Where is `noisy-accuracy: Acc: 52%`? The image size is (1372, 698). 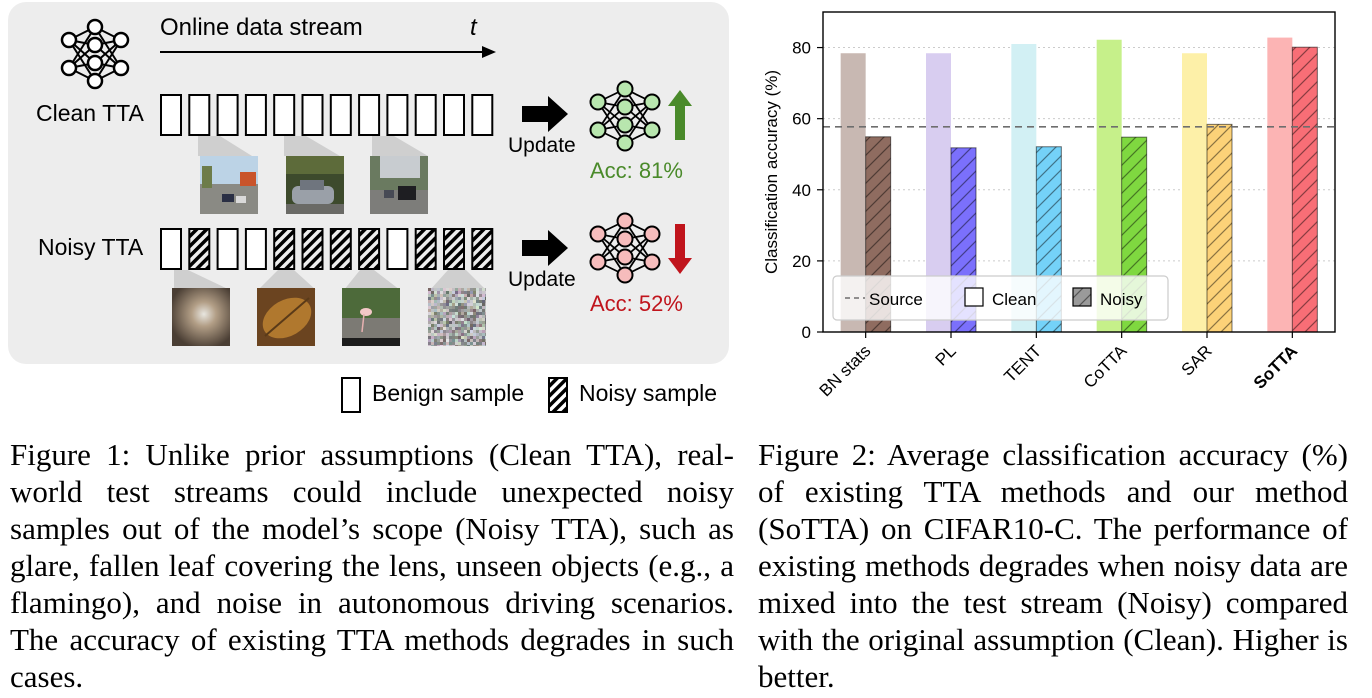 noisy-accuracy: Acc: 52% is located at coordinates (636, 303).